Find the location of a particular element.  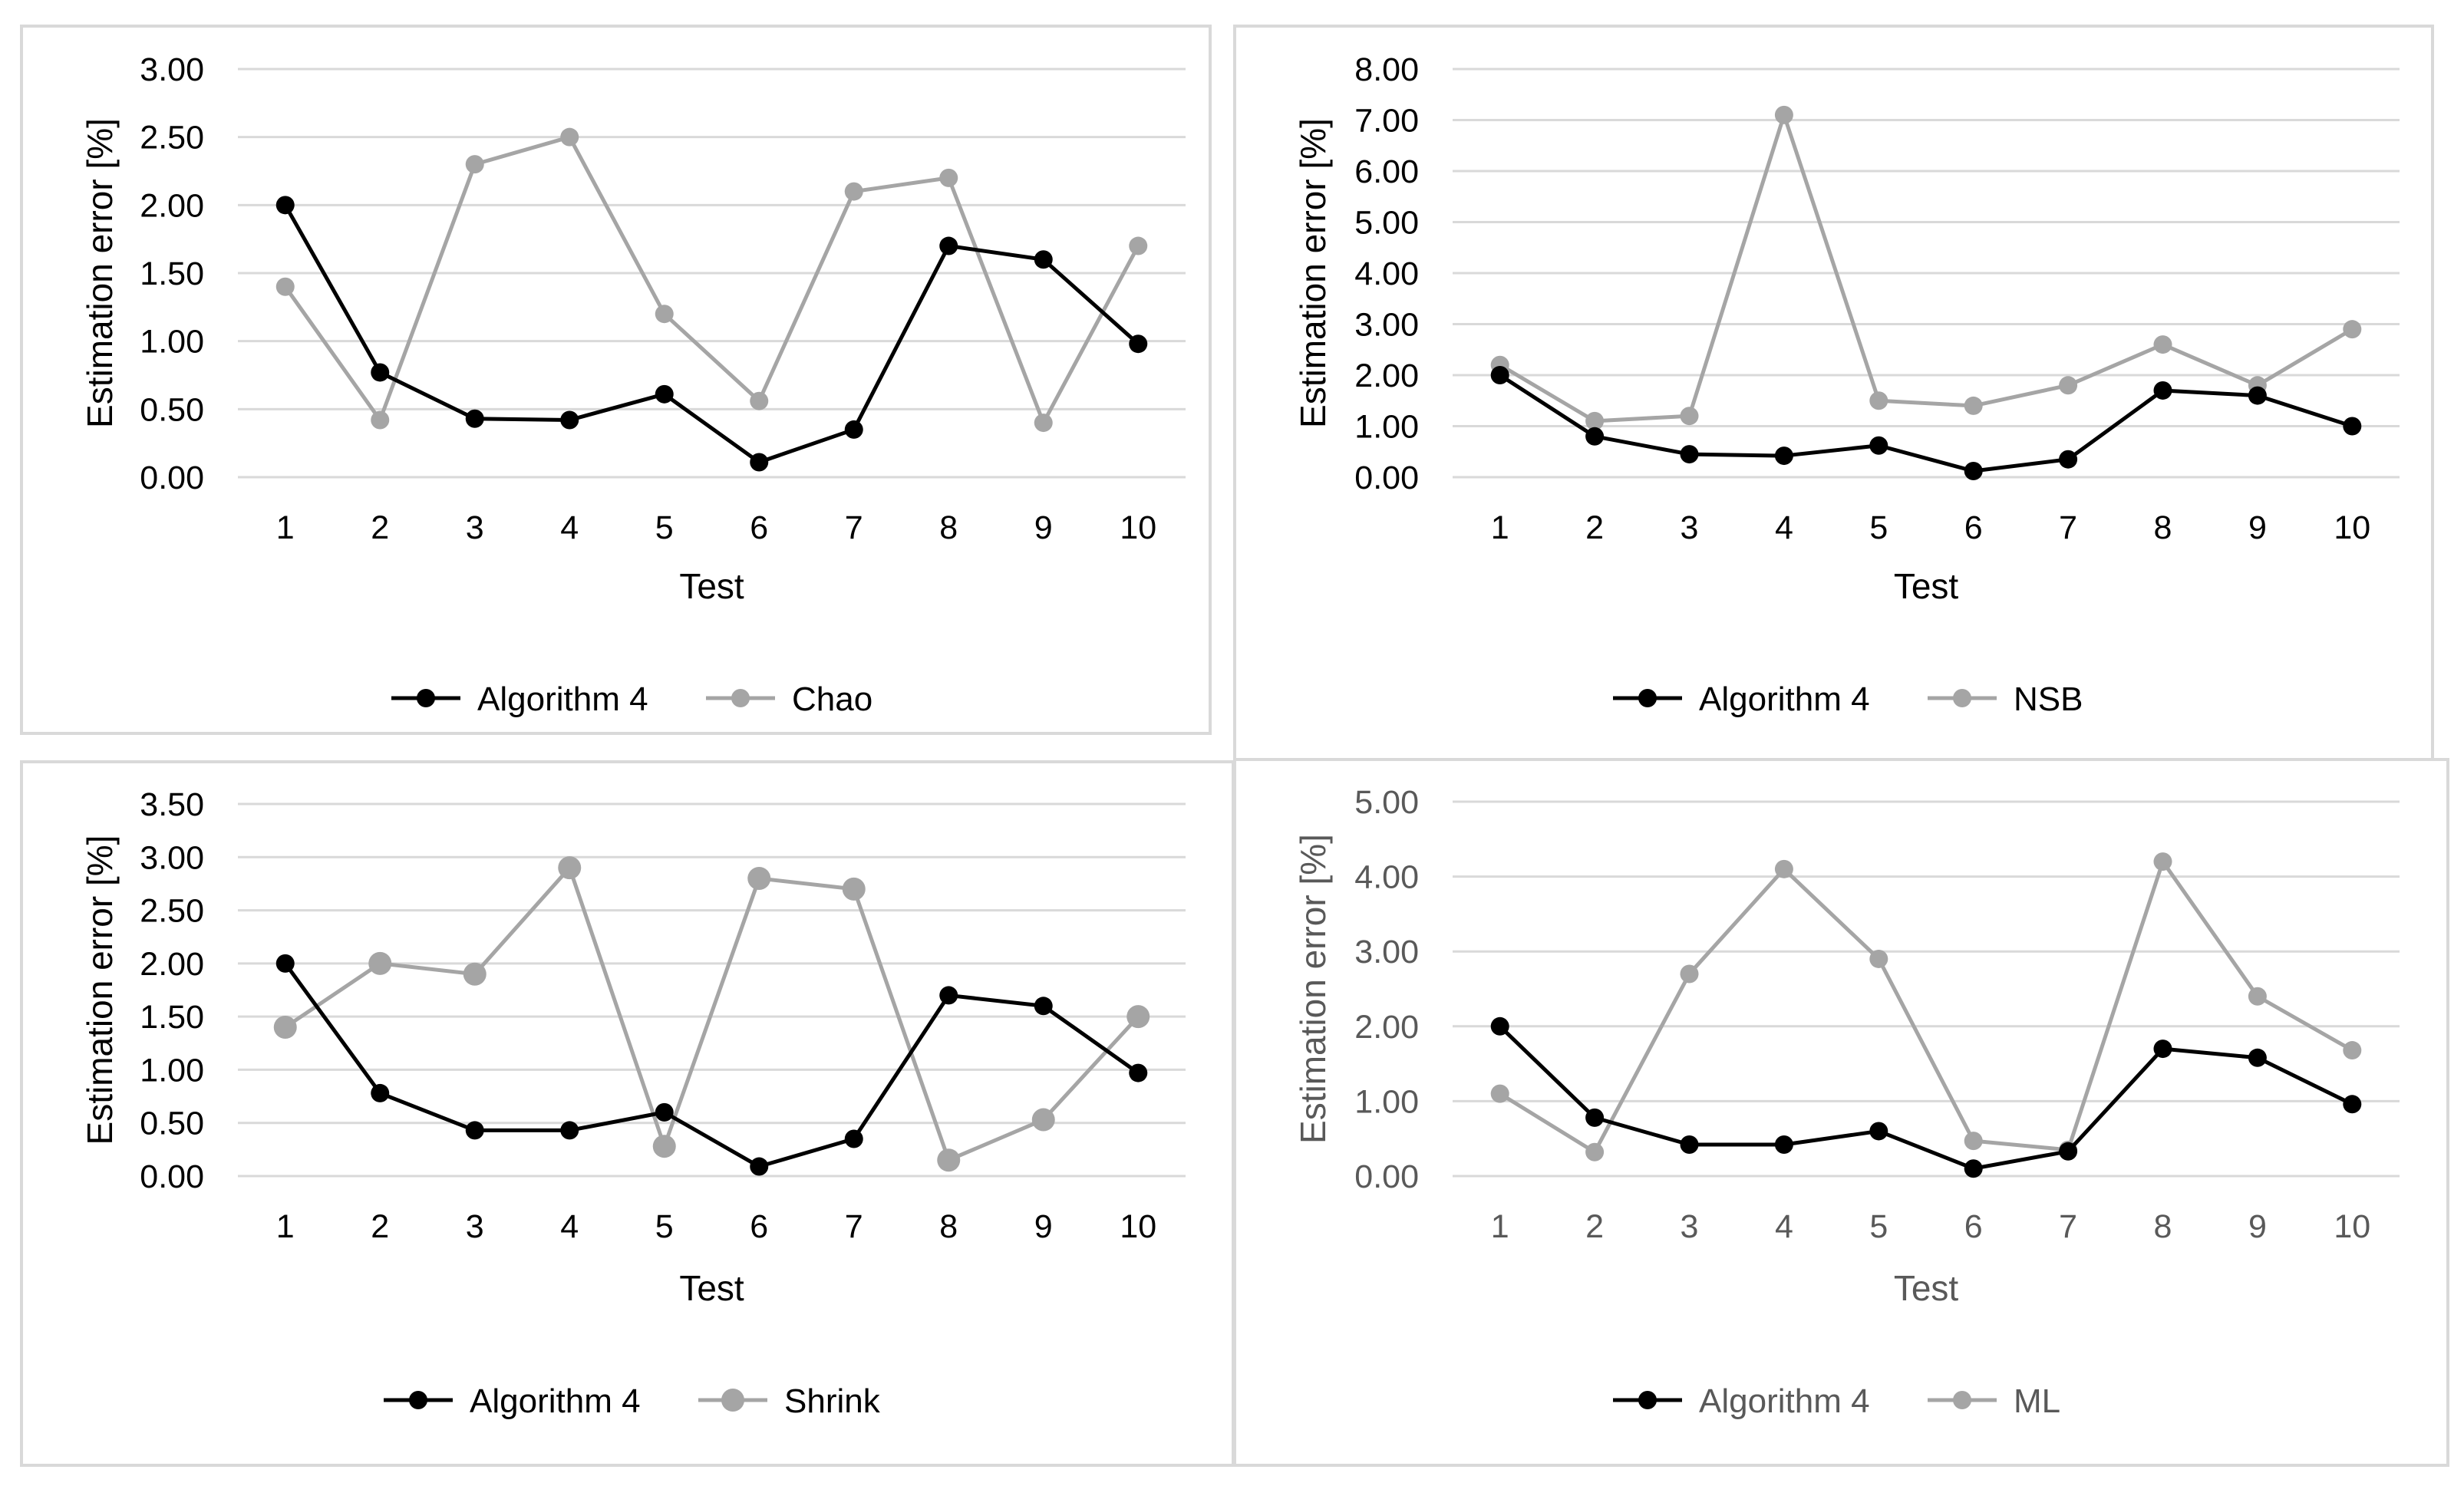

y-tick-label: 1.50 is located at coordinates (172, 273).